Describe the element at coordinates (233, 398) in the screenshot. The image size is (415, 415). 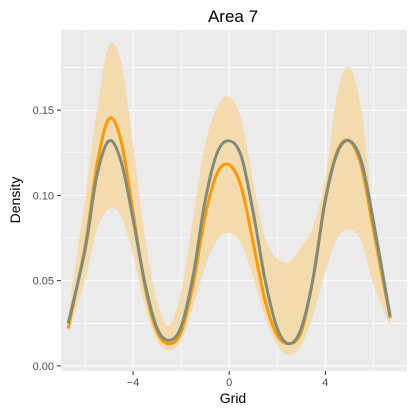
I see `x-axis-label: Grid` at that location.